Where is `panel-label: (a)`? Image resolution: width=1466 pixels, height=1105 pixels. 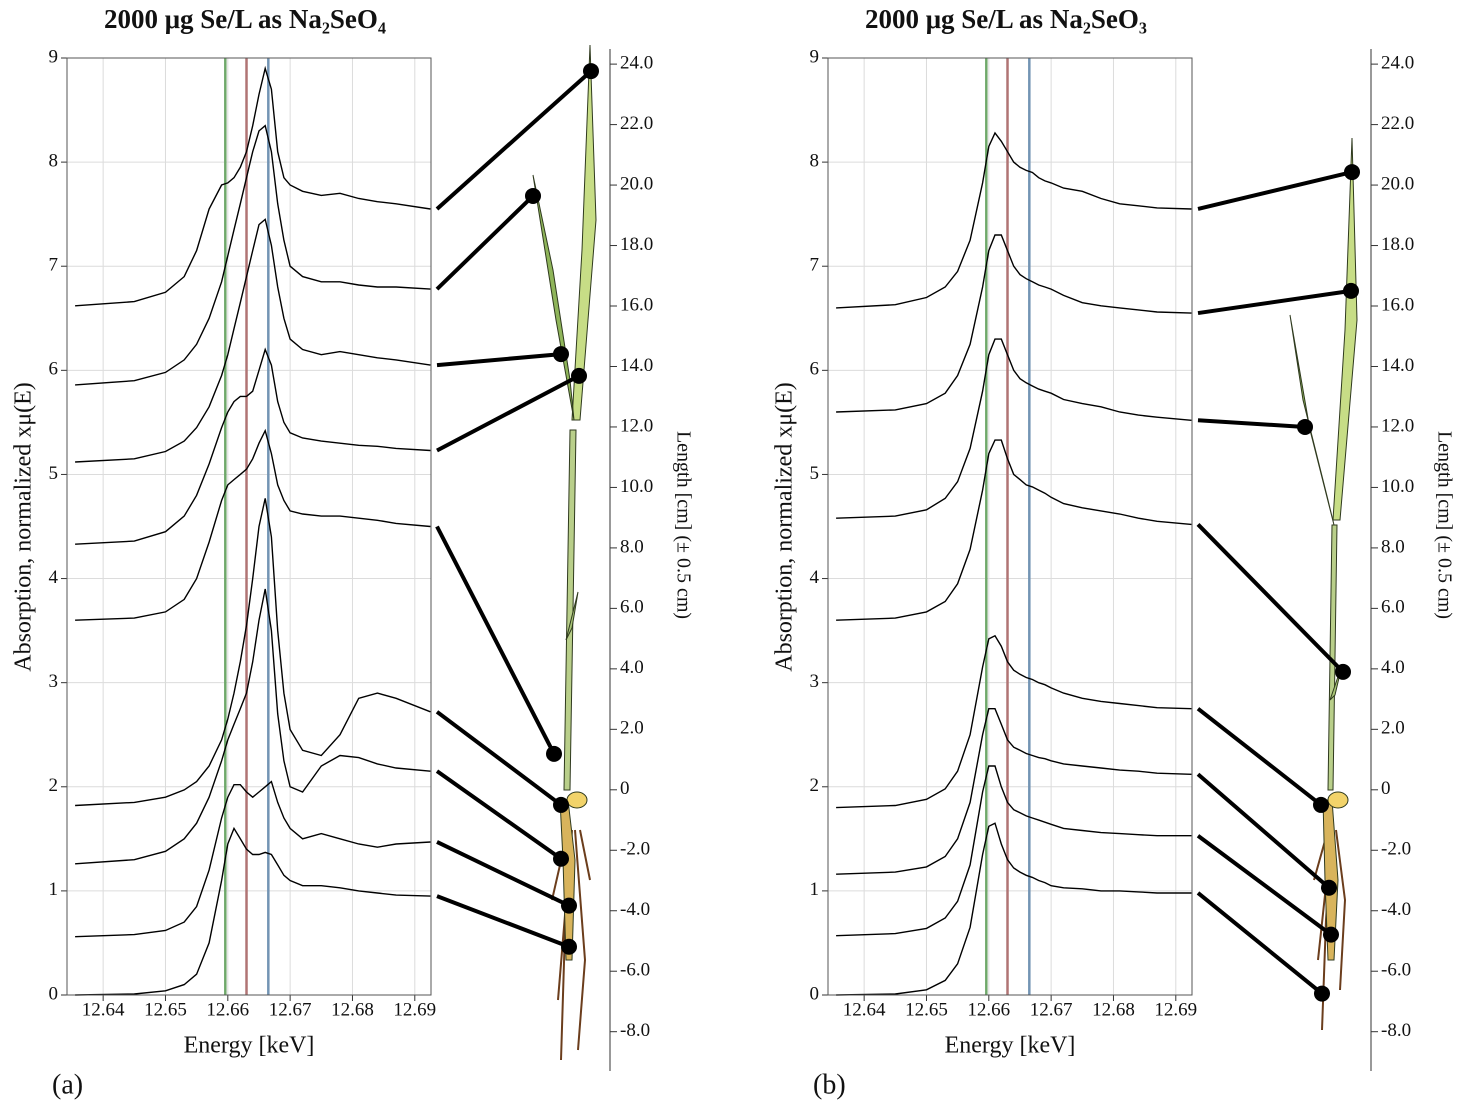
panel-label: (a) is located at coordinates (67, 1084).